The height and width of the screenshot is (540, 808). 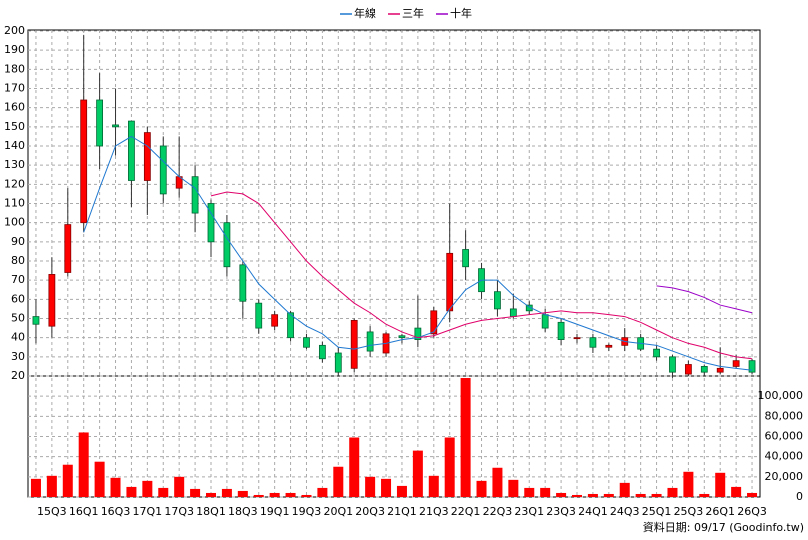 I want to click on x-tick-label: 18Q1, so click(x=211, y=511).